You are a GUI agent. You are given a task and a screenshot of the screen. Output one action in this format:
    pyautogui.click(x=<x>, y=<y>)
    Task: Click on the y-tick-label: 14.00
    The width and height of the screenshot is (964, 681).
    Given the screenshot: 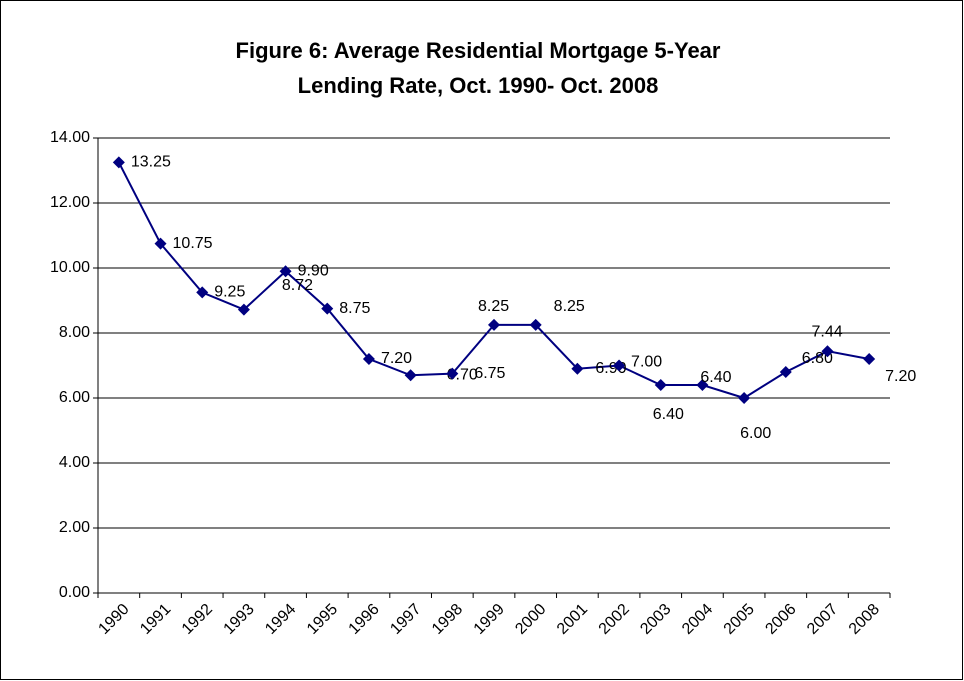 What is the action you would take?
    pyautogui.click(x=70, y=137)
    